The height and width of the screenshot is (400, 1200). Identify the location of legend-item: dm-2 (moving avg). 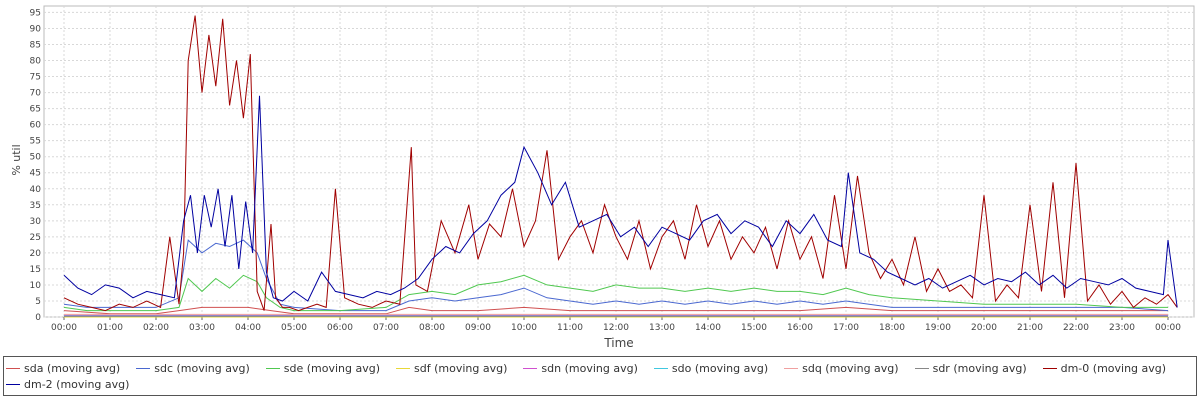
(67, 384).